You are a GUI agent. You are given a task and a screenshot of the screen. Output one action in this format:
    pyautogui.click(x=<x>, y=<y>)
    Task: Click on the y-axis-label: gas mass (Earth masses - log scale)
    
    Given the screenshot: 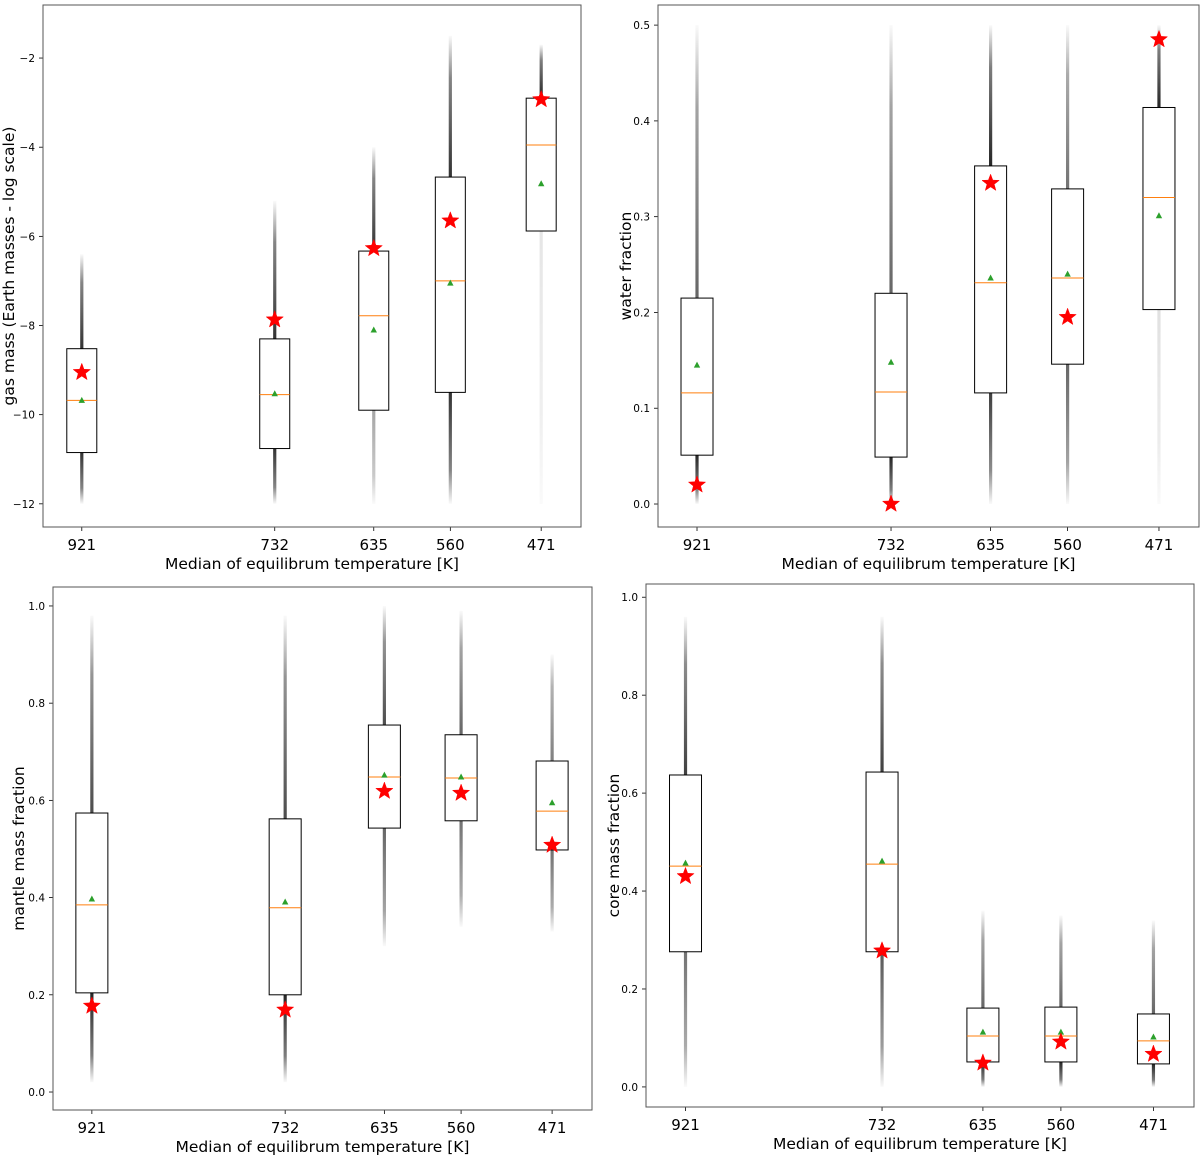 What is the action you would take?
    pyautogui.click(x=9, y=266)
    